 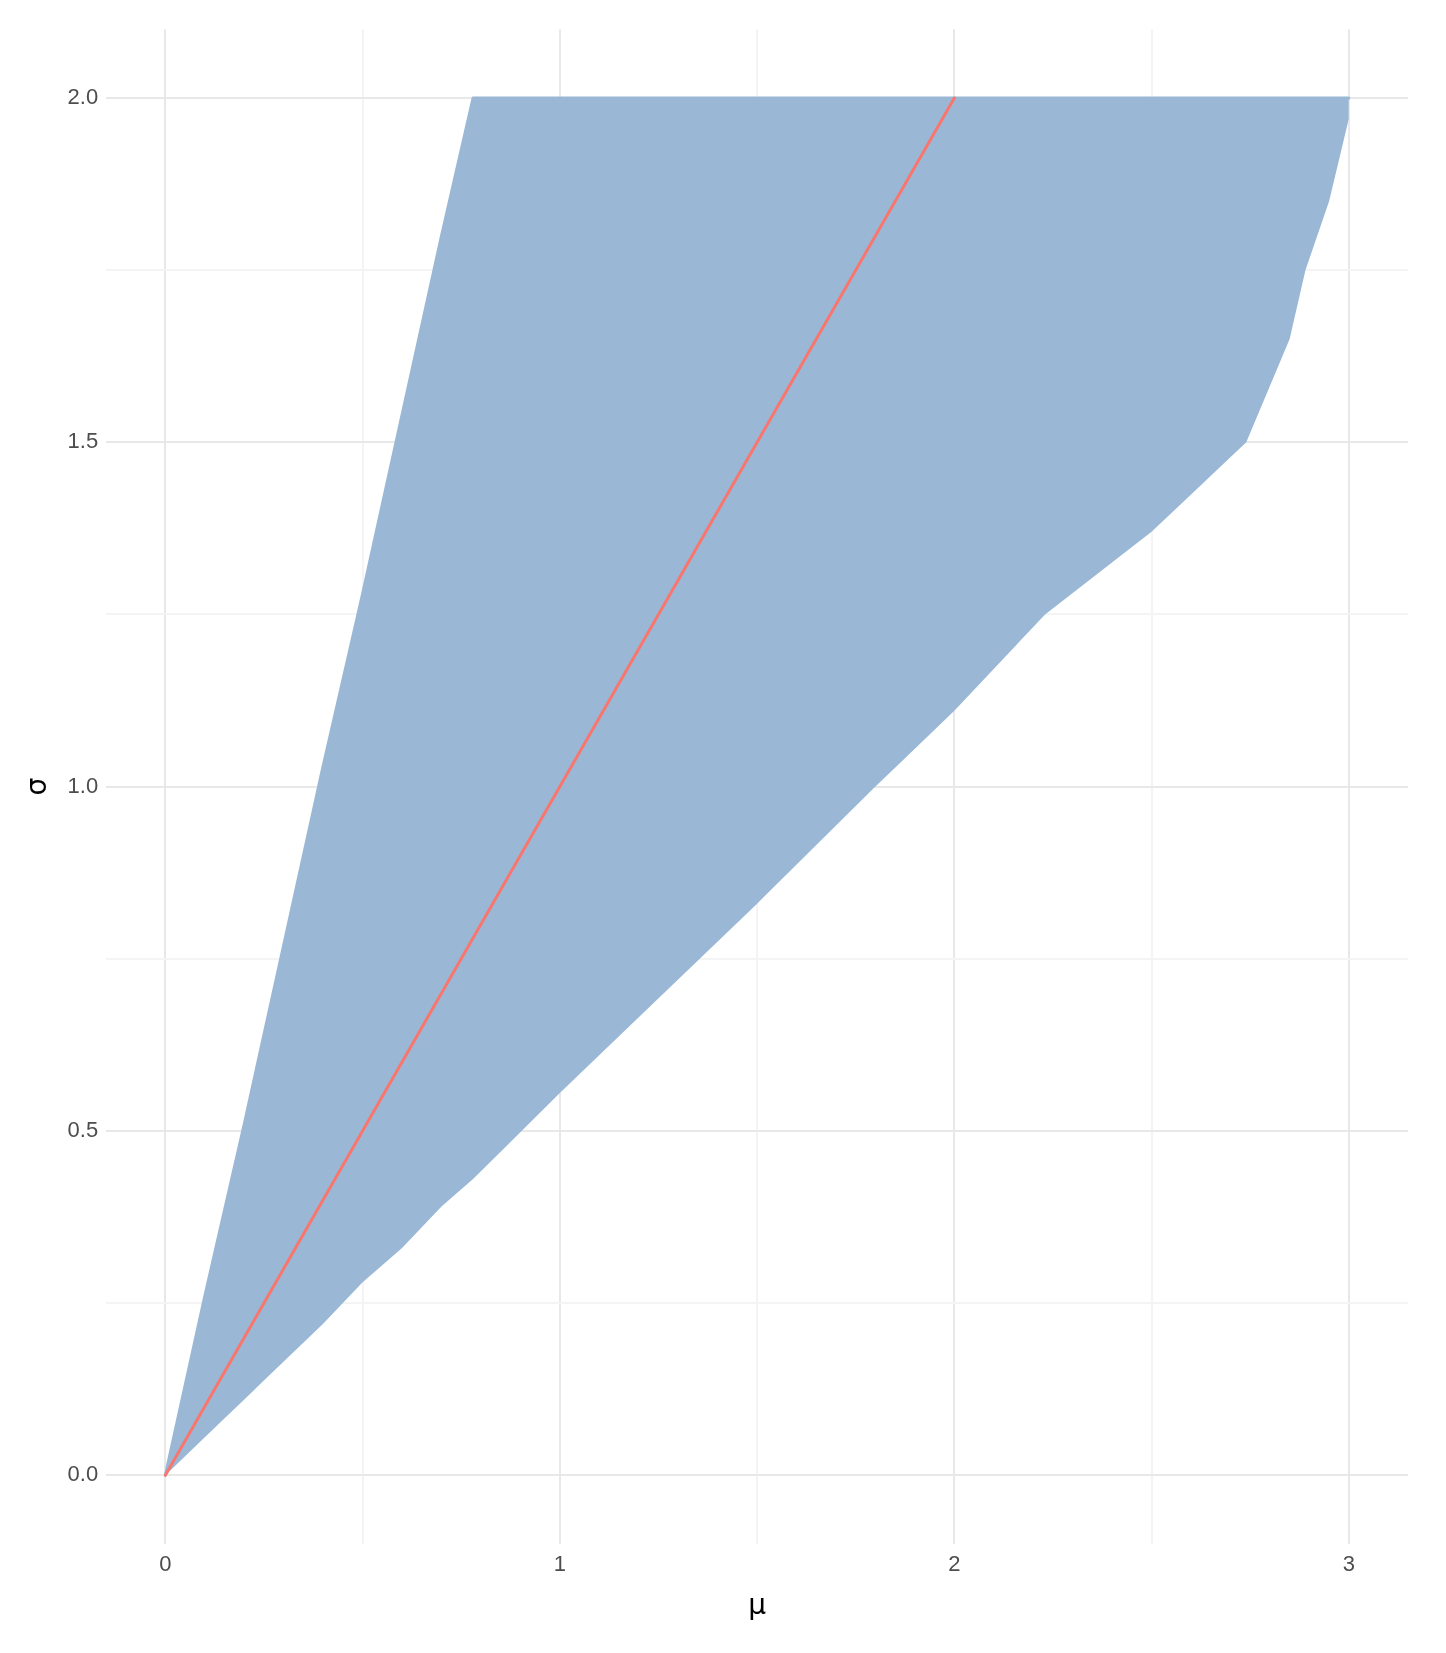 I want to click on x-tick-label: 3, so click(x=1348, y=1564).